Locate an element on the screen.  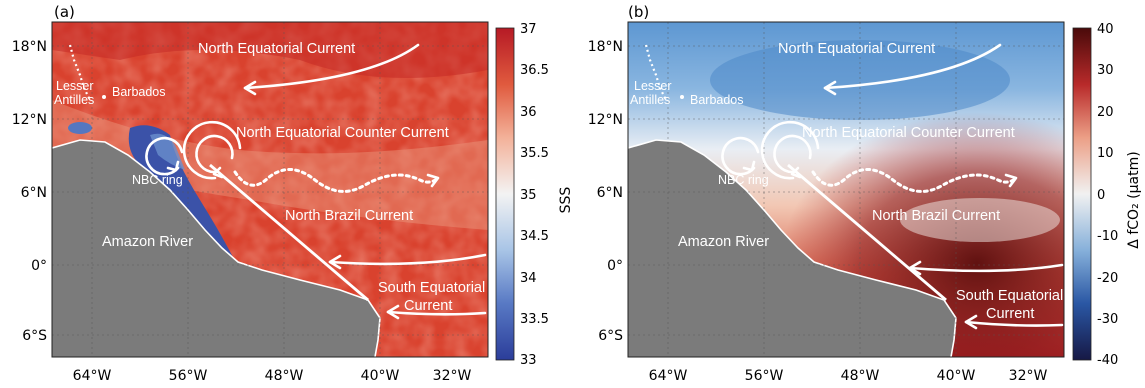
panel-a-colorbar-ticks: 37 36.5 36 35.5 35 34.5 34 33.5 33 is located at coordinates (534, 195).